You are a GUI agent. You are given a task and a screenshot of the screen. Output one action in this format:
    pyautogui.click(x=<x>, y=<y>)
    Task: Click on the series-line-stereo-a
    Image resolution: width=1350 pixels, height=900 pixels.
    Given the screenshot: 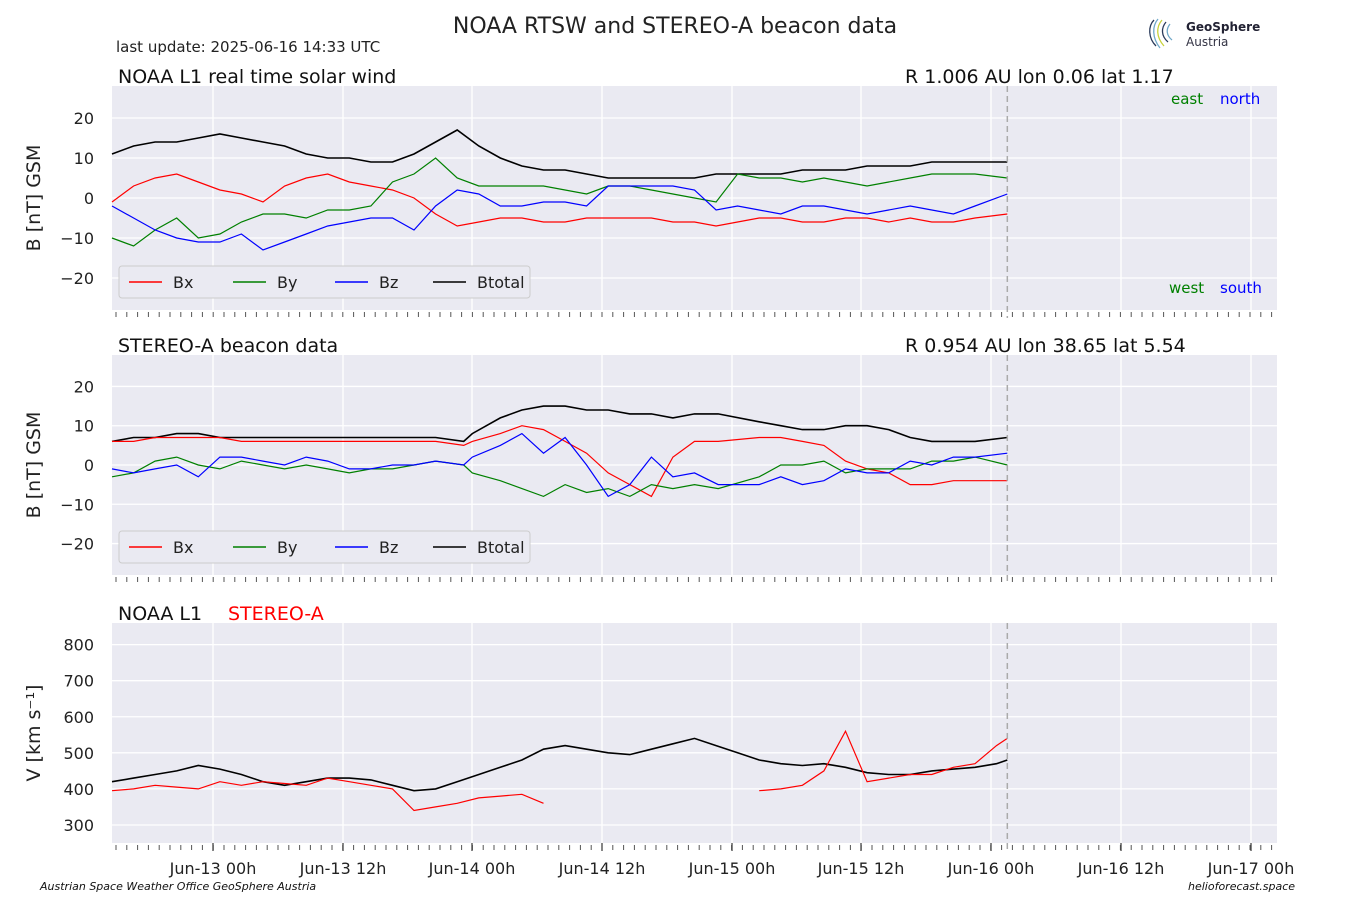 What is the action you would take?
    pyautogui.click(x=559, y=770)
    